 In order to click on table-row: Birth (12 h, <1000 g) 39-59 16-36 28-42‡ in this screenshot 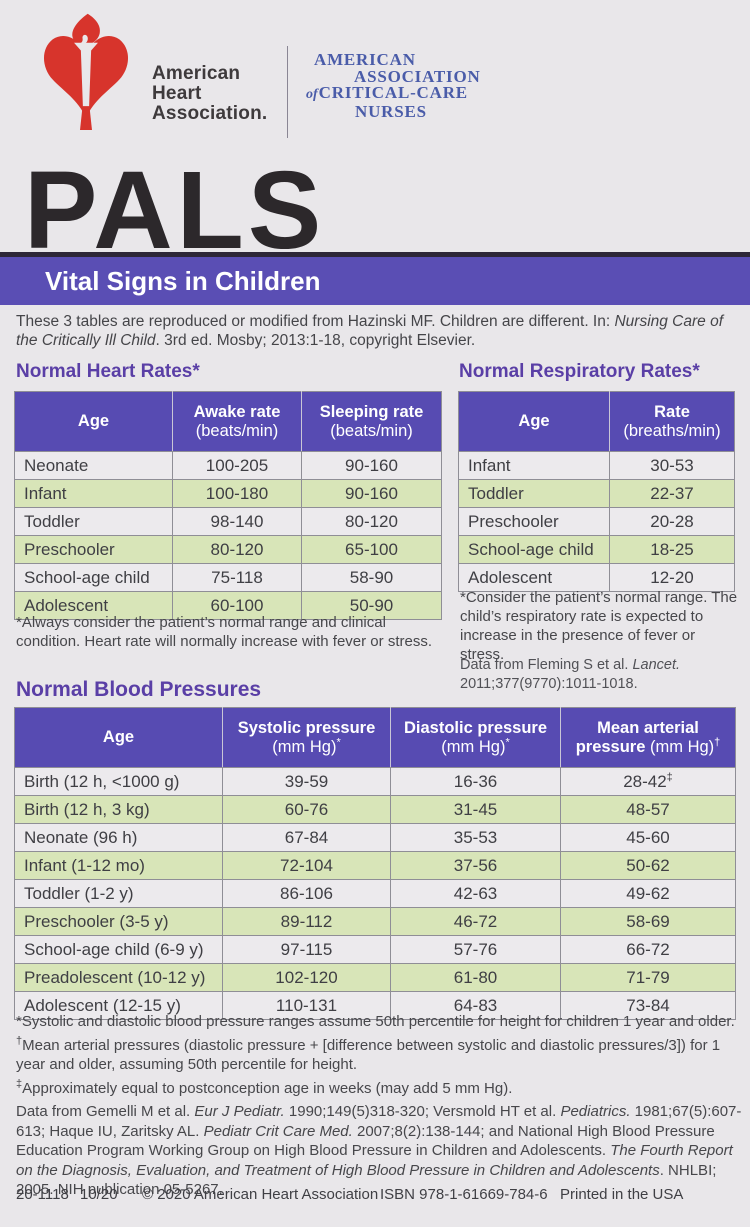, I will do `click(375, 781)`.